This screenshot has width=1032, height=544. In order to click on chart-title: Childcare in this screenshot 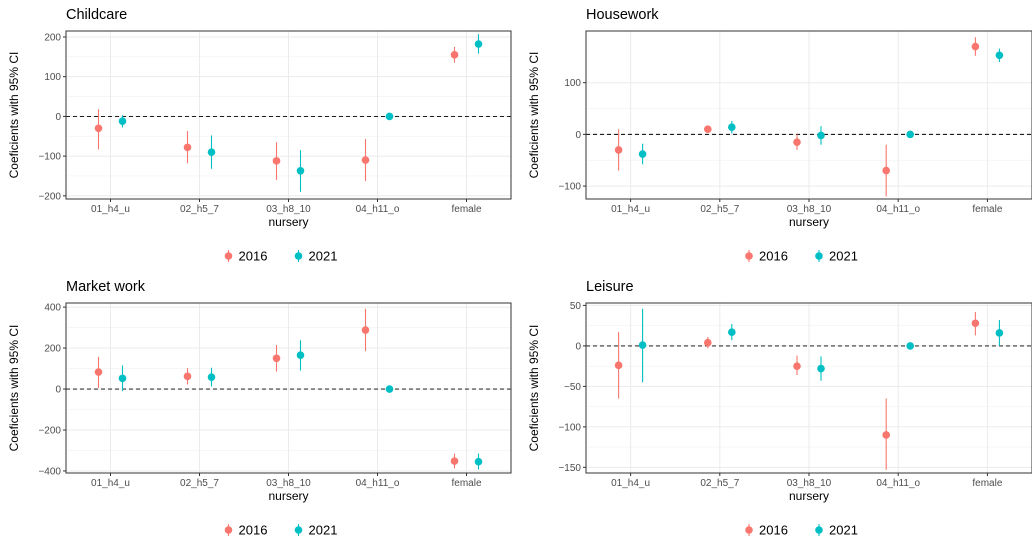, I will do `click(96, 15)`.